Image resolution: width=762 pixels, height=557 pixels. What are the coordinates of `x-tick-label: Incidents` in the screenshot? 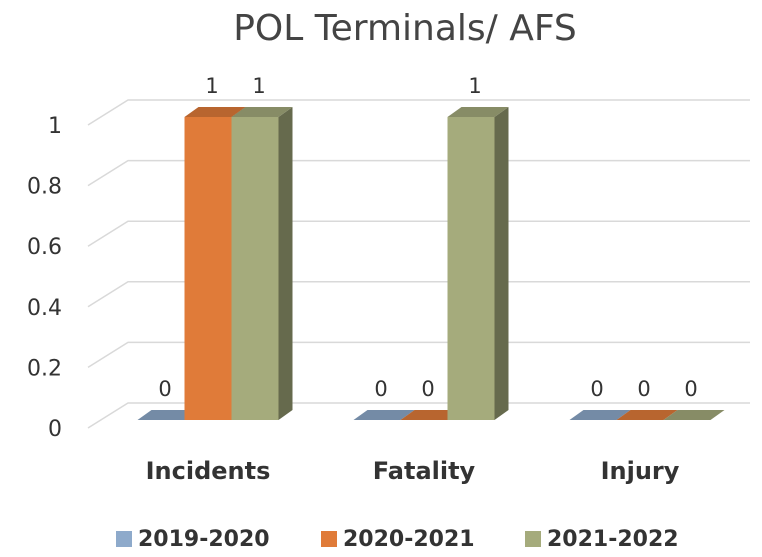 It's located at (208, 471).